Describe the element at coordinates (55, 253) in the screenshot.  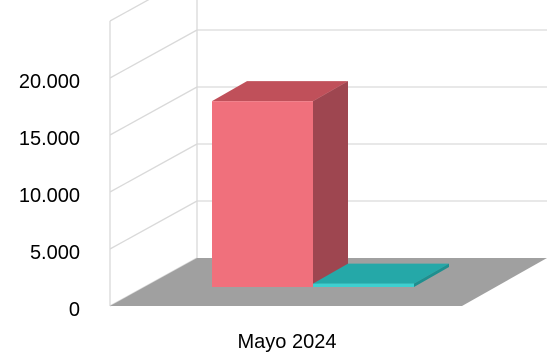
I see `y-tick-label: 5.000` at that location.